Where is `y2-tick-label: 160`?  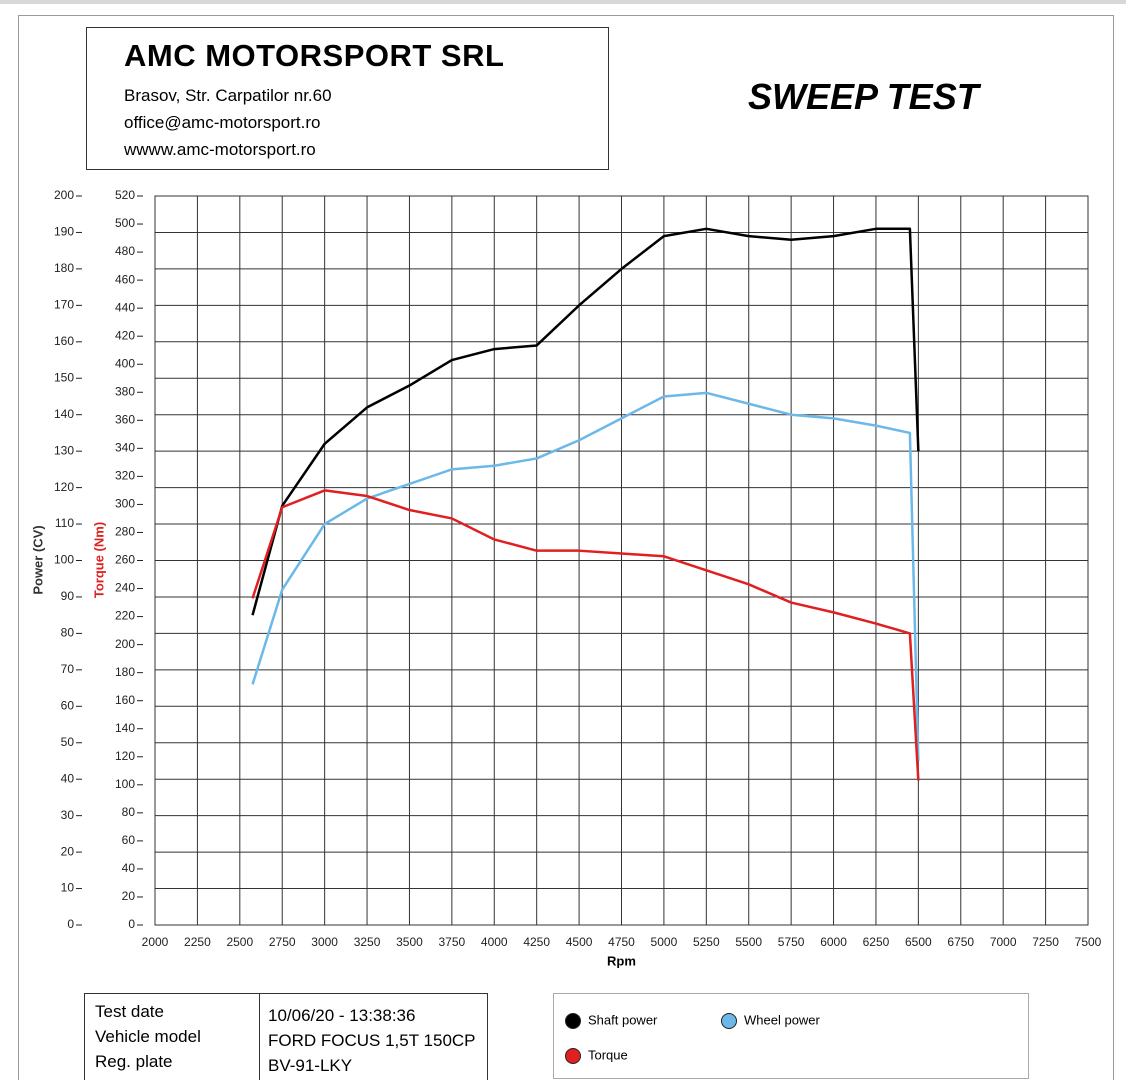
y2-tick-label: 160 is located at coordinates (125, 700).